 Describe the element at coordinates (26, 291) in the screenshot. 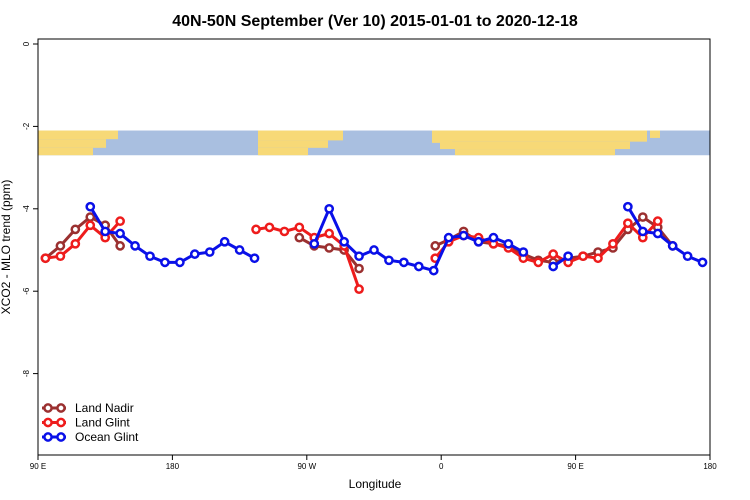

I see `y-tick-label: -6` at that location.